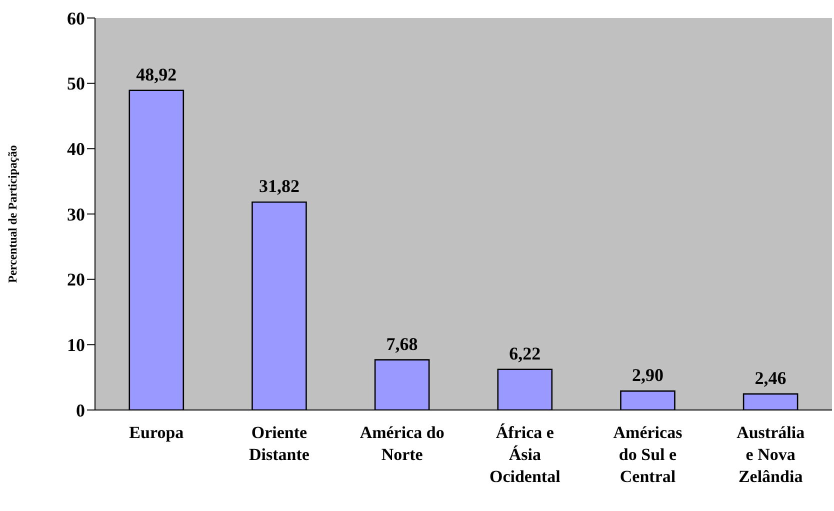 This screenshot has height=511, width=834. What do you see at coordinates (76, 149) in the screenshot?
I see `y-tick-label: 40` at bounding box center [76, 149].